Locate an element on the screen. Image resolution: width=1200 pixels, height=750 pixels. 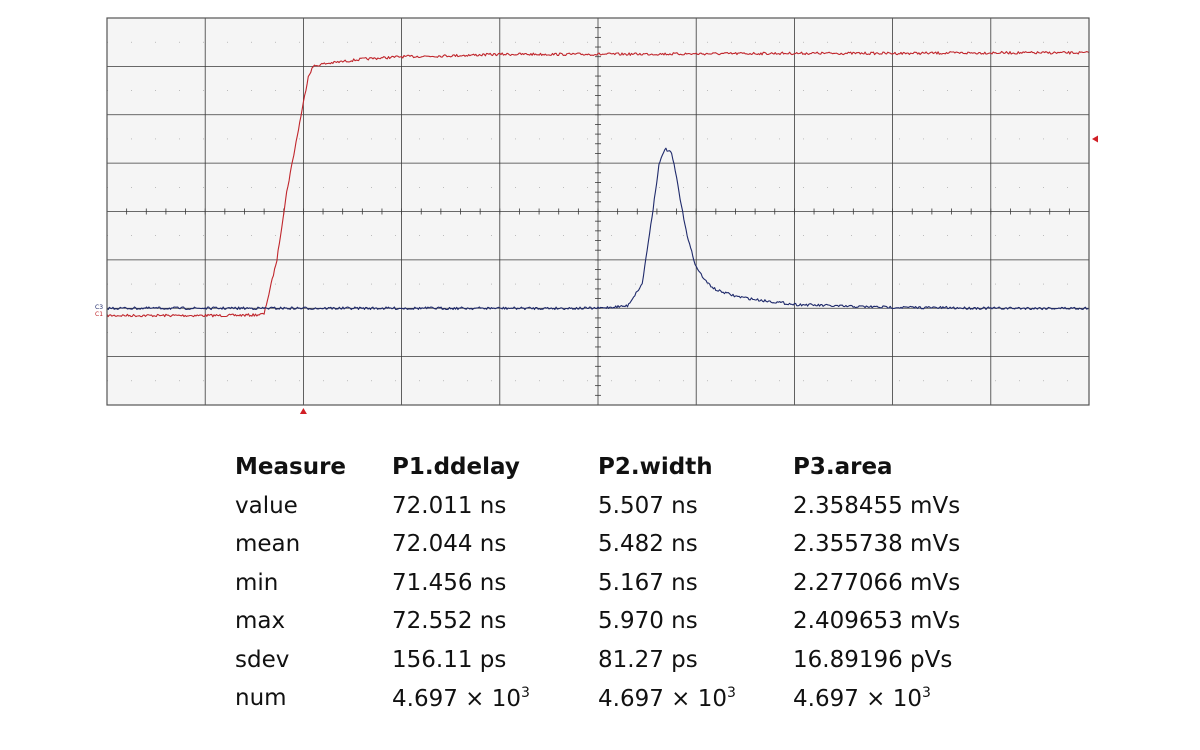
cell-p1: 4.697 × 103 is located at coordinates (495, 698).